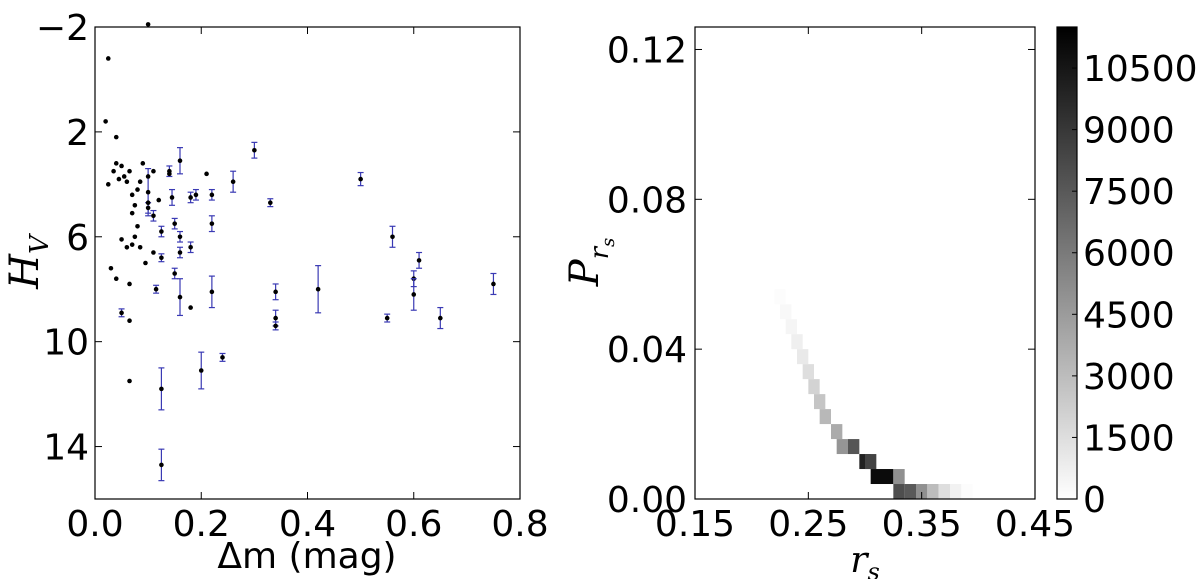 The width and height of the screenshot is (1200, 579). I want to click on x-tick-label: 0.35, so click(922, 524).